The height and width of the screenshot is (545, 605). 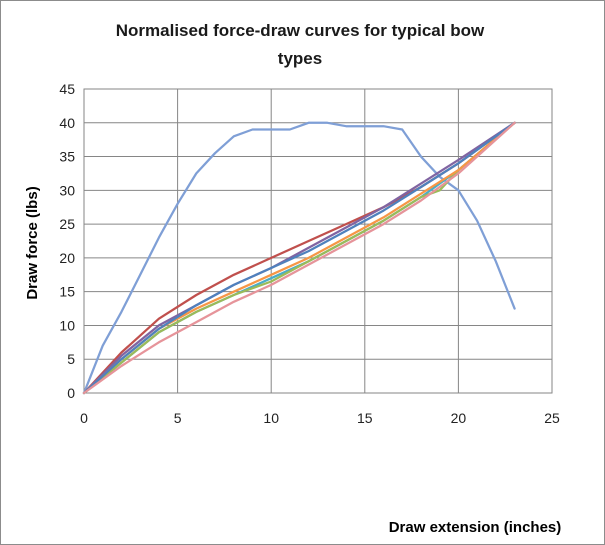 I want to click on y-axis-title: Draw force (lbs), so click(x=32, y=242).